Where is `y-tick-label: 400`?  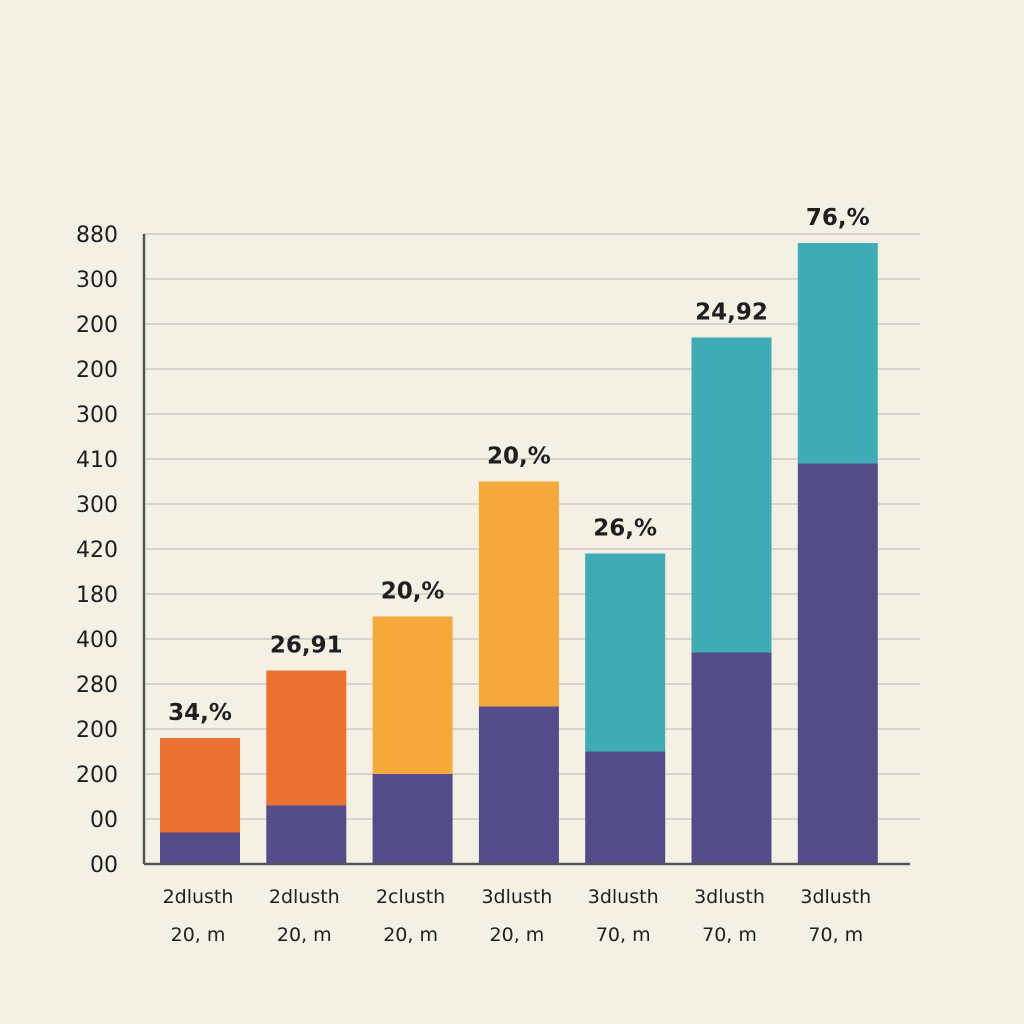 y-tick-label: 400 is located at coordinates (97, 640).